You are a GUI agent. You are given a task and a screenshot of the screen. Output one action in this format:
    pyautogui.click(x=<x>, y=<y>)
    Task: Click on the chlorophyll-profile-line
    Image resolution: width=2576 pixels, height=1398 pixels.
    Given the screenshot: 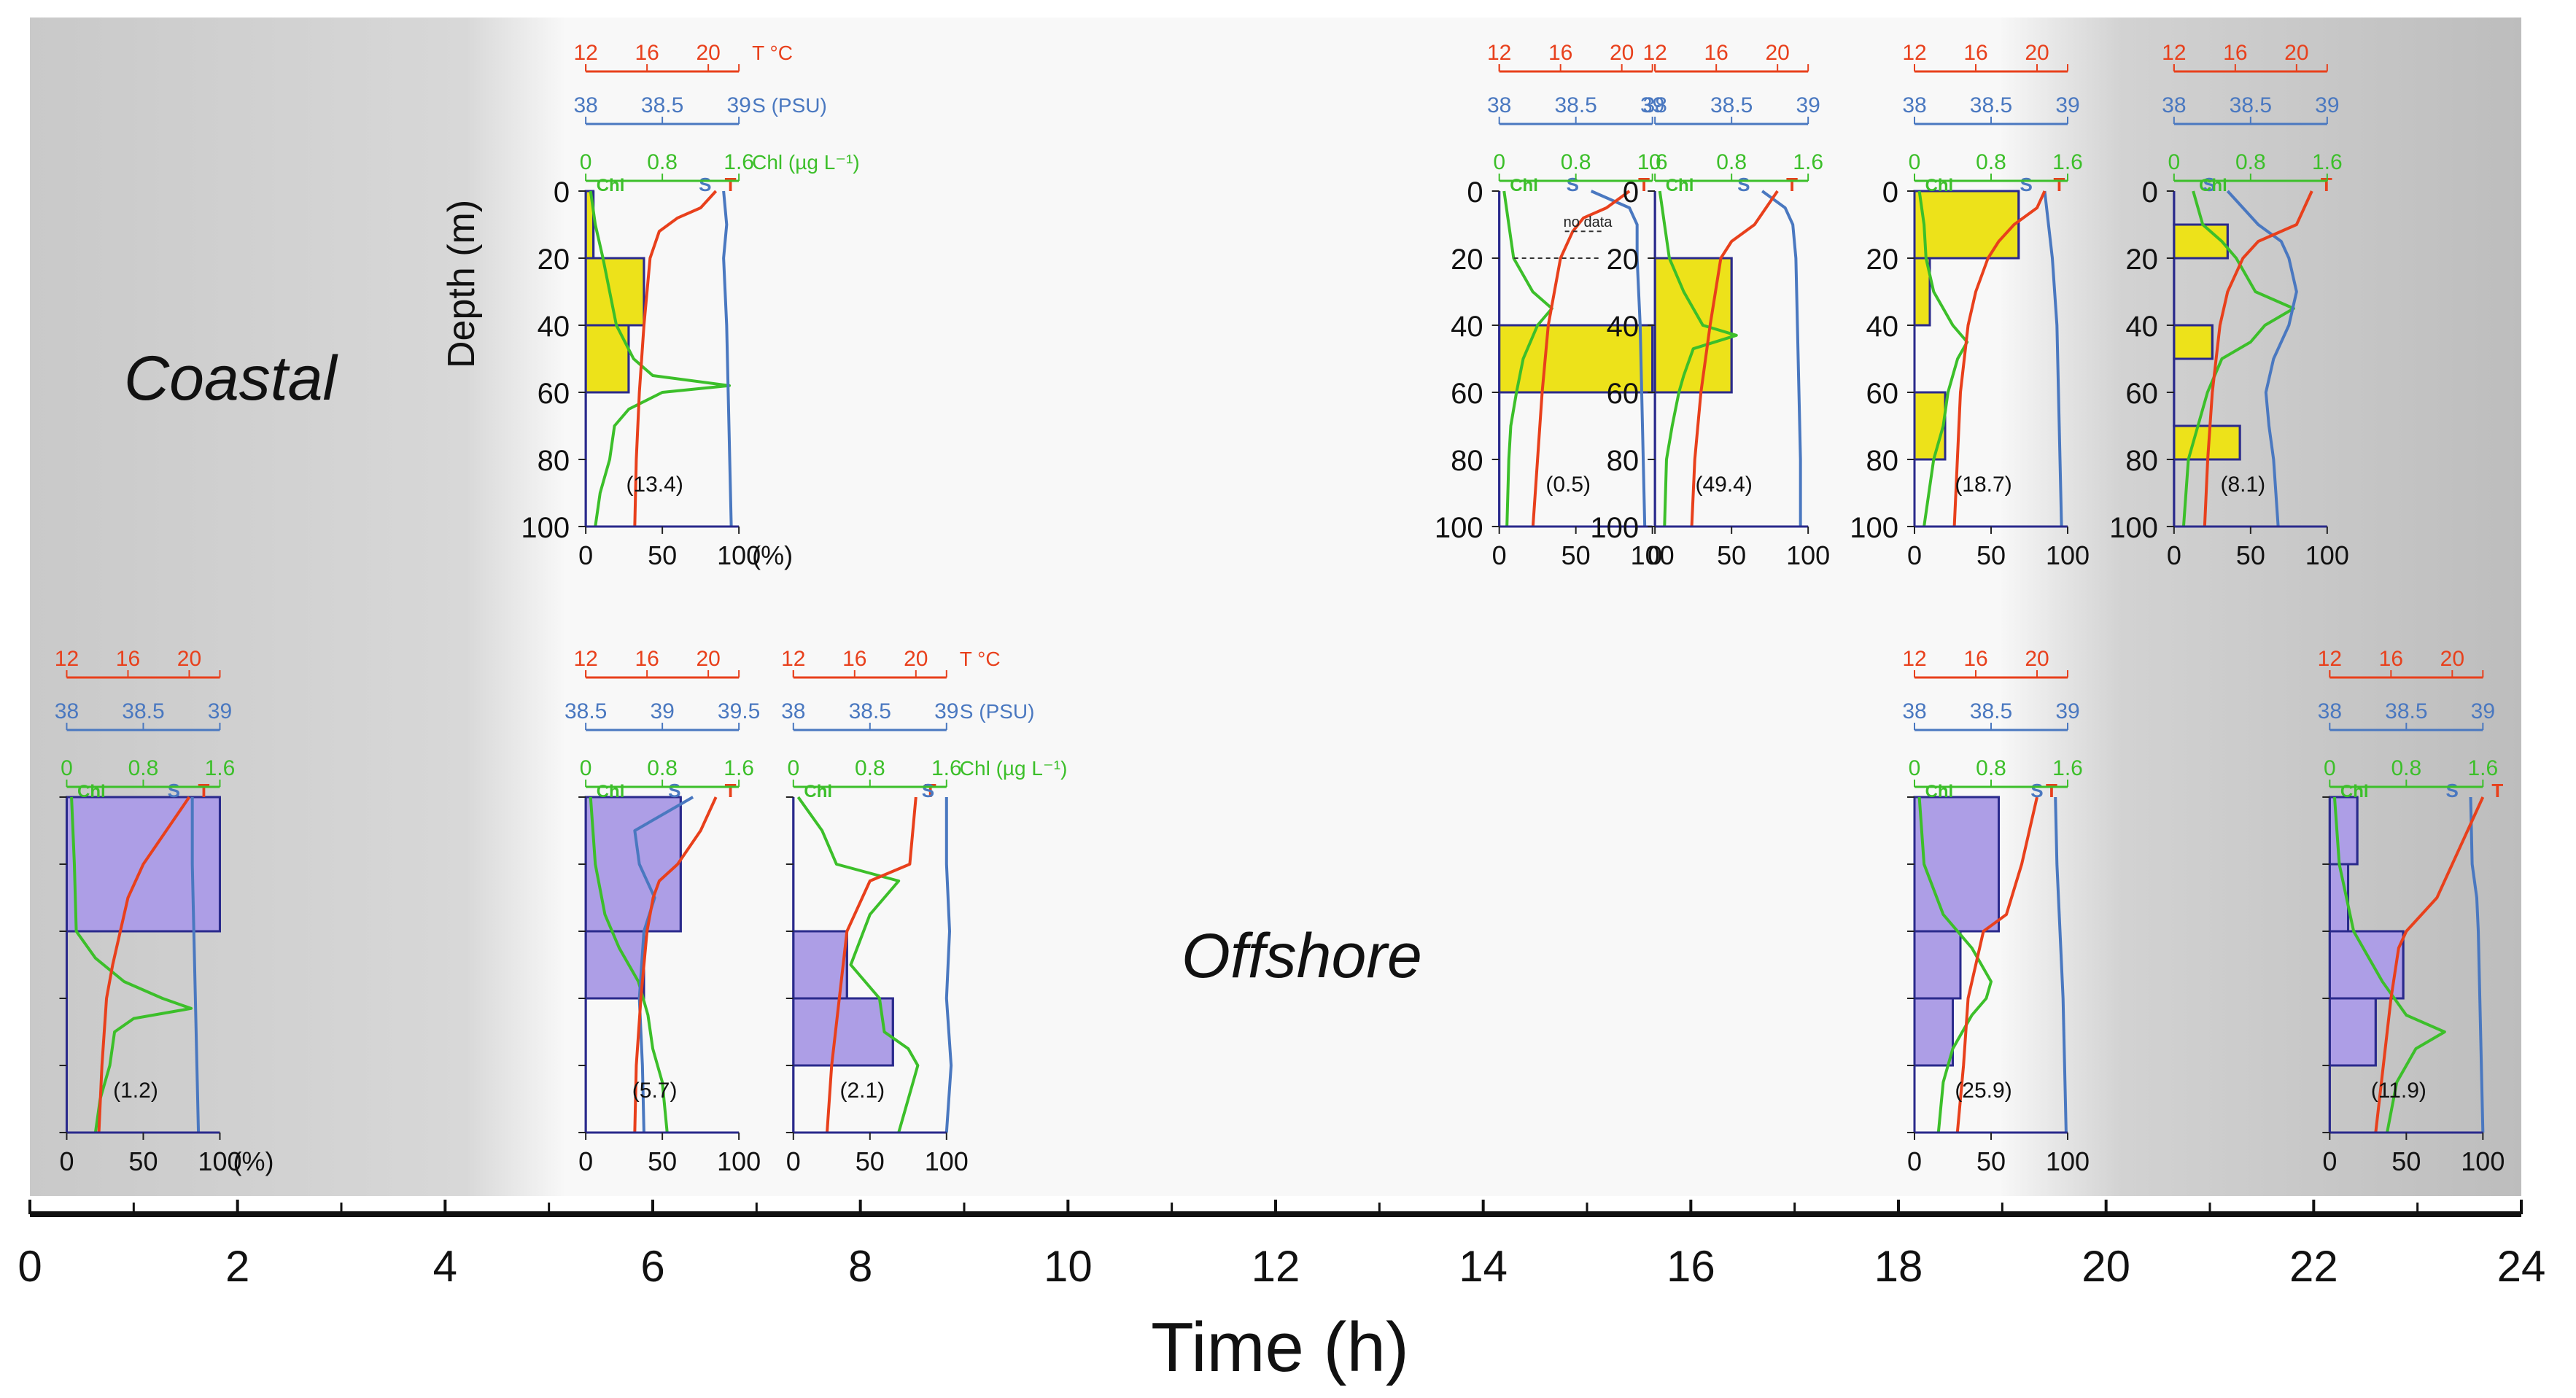 What is the action you would take?
    pyautogui.click(x=858, y=964)
    